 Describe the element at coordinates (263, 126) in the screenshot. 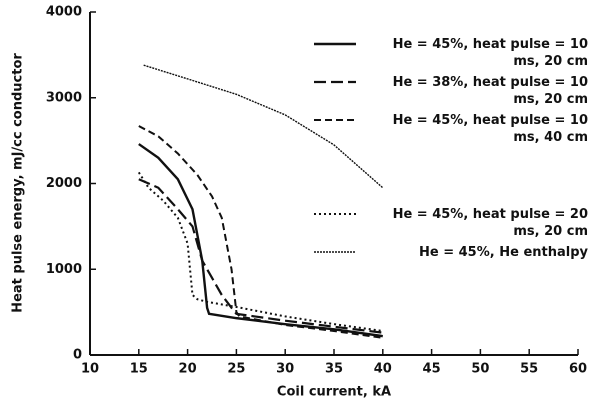

I see `series-line` at that location.